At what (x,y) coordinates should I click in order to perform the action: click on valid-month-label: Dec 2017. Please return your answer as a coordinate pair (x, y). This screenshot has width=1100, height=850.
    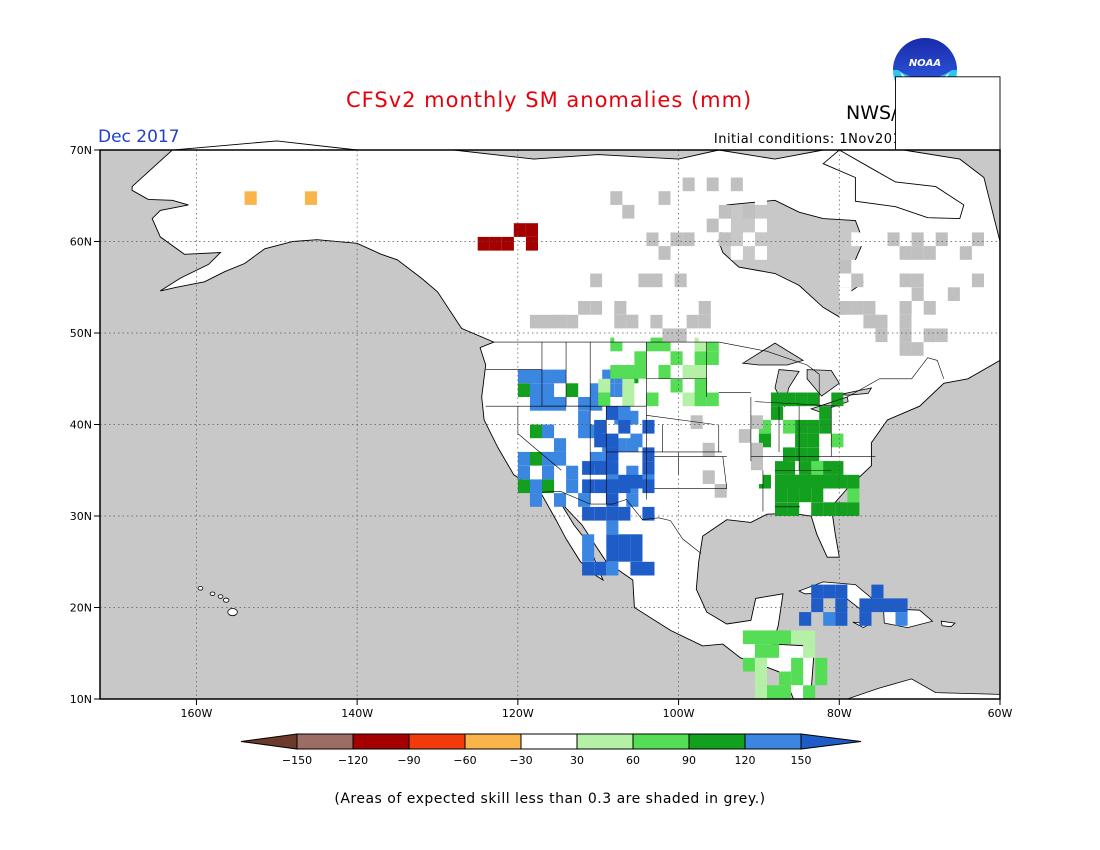
    Looking at the image, I should click on (139, 137).